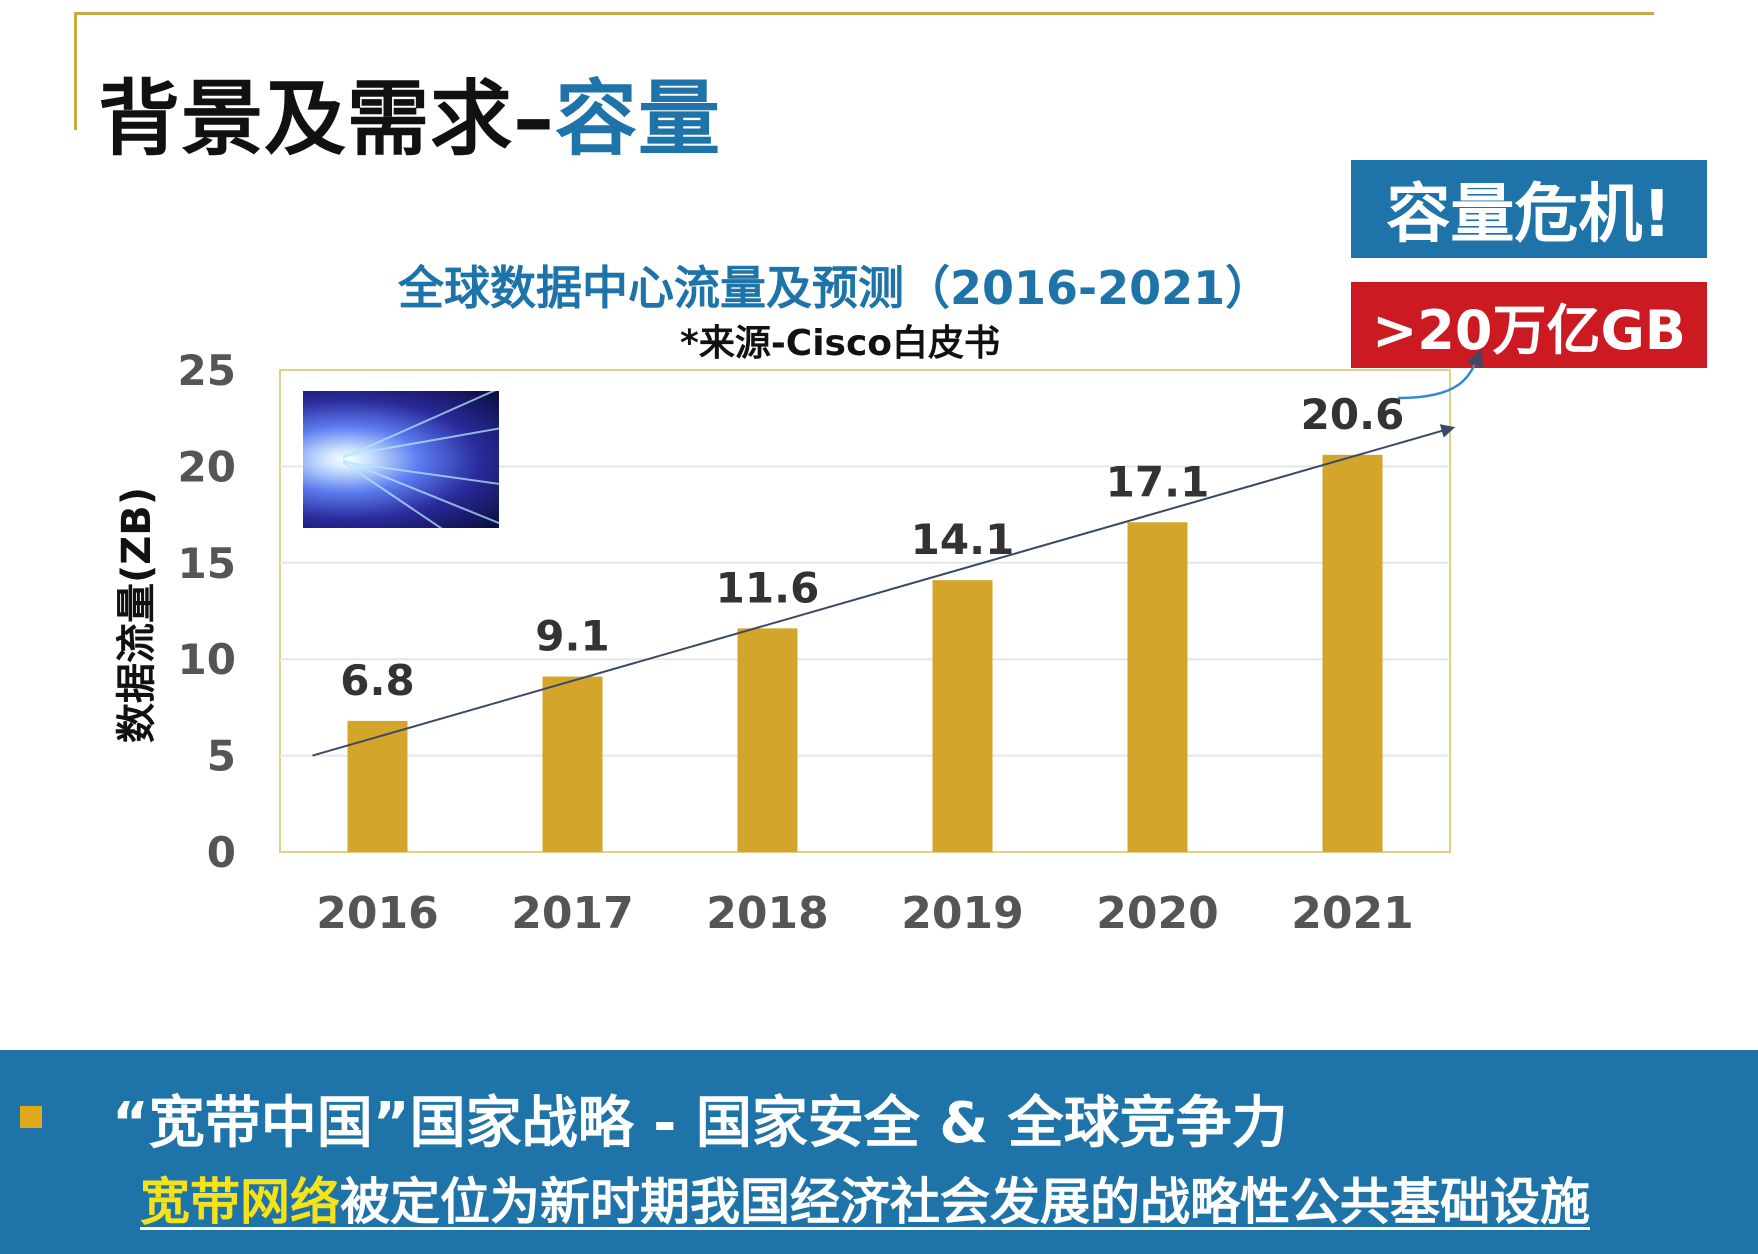  What do you see at coordinates (963, 539) in the screenshot?
I see `data-label: 14.1` at bounding box center [963, 539].